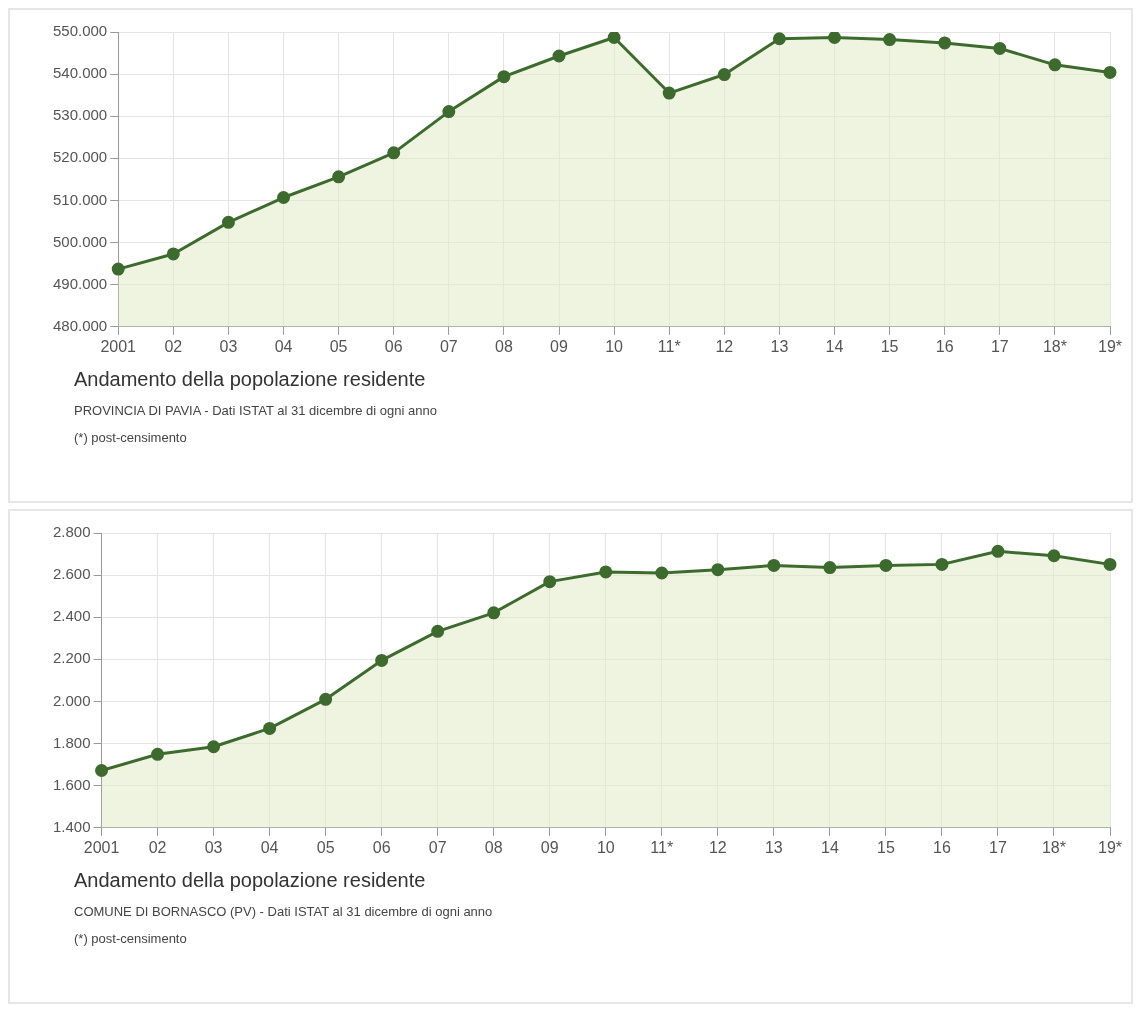 This screenshot has height=1021, width=1143. What do you see at coordinates (256, 410) in the screenshot?
I see `text: PROVINCIA DI PAVIA - Dati ISTAT al 31 dicembre di ogni anno` at bounding box center [256, 410].